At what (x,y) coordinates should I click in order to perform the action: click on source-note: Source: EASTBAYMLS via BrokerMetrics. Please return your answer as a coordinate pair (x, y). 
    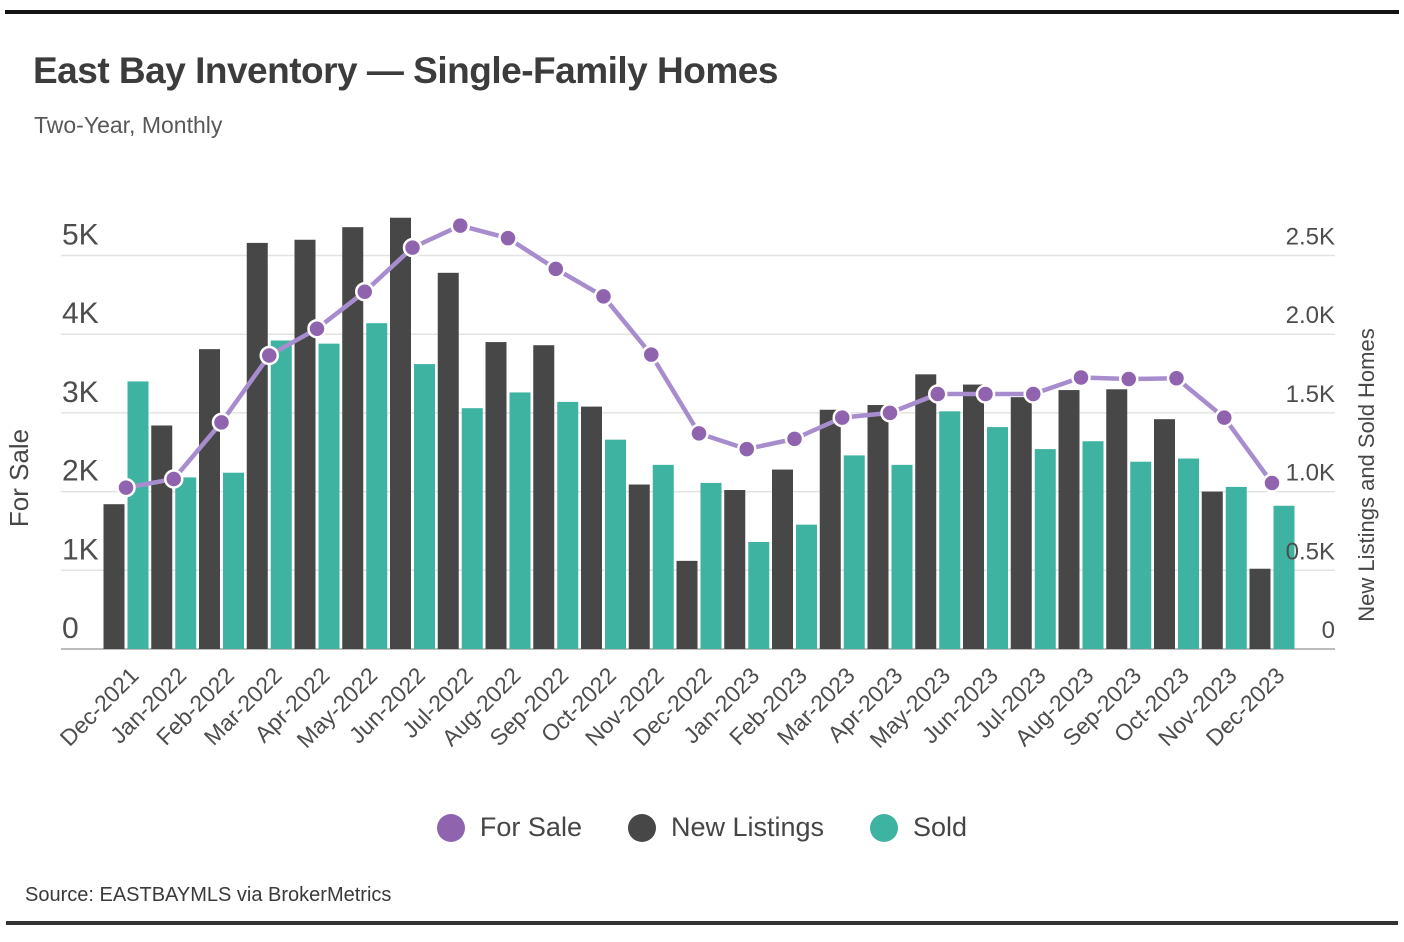
    Looking at the image, I should click on (208, 895).